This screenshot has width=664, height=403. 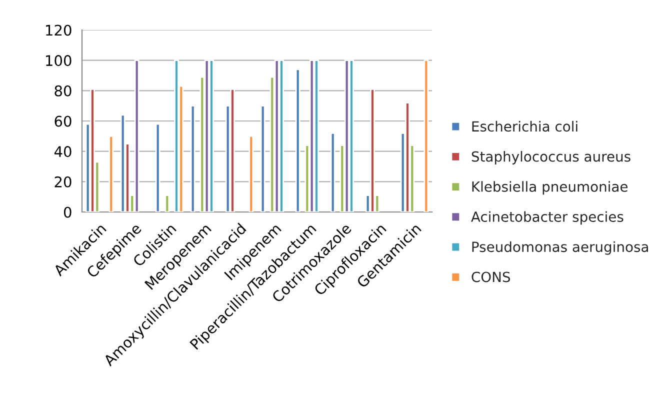 I want to click on y-tick-label: 60, so click(x=63, y=121).